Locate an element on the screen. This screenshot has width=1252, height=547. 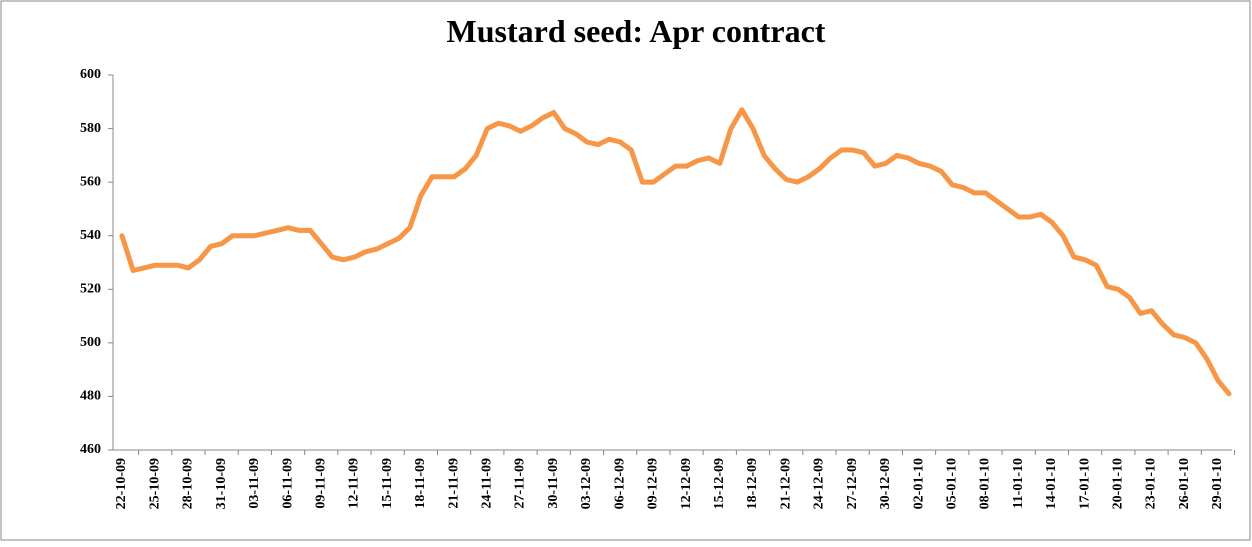
chart-title: Mustard seed: Apr contract is located at coordinates (636, 31).